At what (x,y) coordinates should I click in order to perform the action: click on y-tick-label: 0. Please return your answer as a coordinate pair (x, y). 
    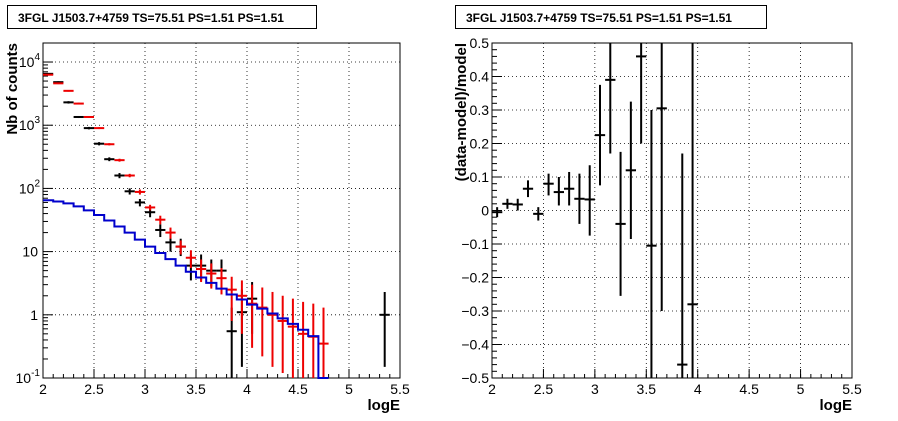
    Looking at the image, I should click on (485, 211).